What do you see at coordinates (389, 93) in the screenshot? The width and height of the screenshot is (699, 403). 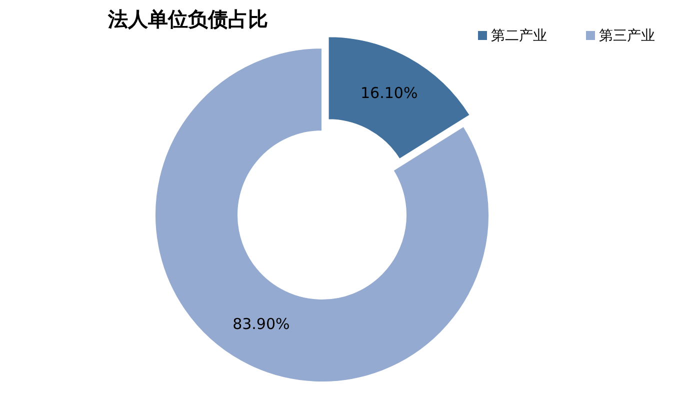 I see `data-label: 16.10%` at bounding box center [389, 93].